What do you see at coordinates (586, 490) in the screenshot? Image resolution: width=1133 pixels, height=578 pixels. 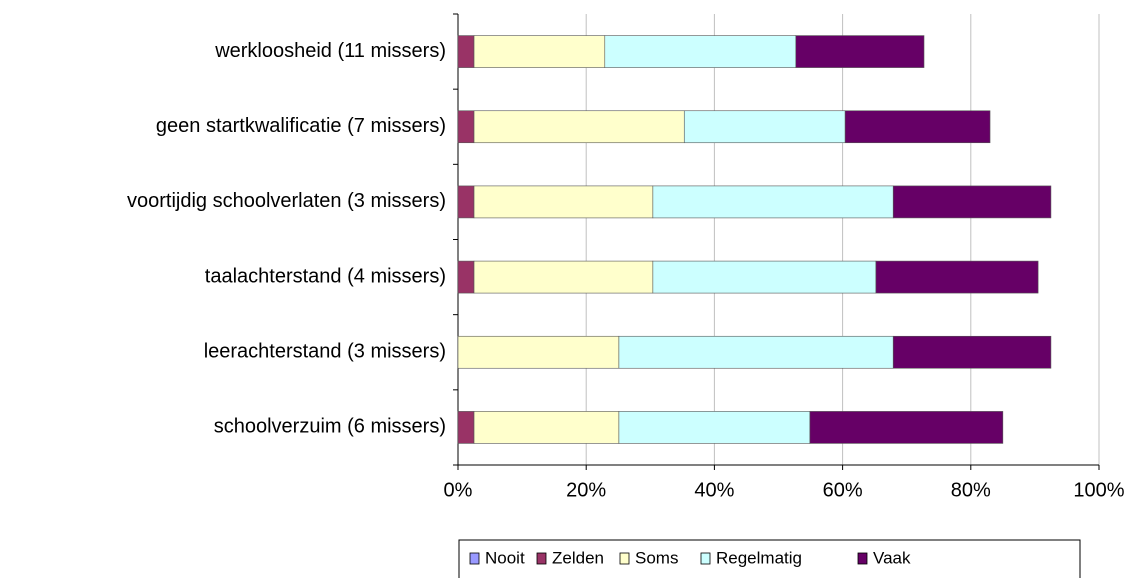 I see `x-tick-label: 20%` at bounding box center [586, 490].